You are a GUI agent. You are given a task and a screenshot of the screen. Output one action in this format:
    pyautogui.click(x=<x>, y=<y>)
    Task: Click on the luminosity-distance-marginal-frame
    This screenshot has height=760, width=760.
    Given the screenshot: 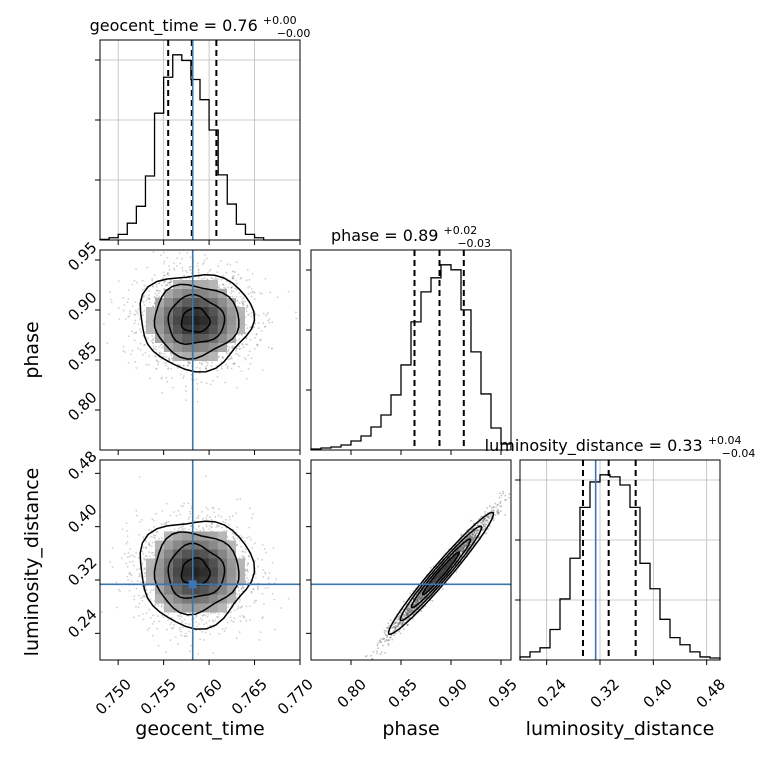 What is the action you would take?
    pyautogui.click(x=620, y=560)
    